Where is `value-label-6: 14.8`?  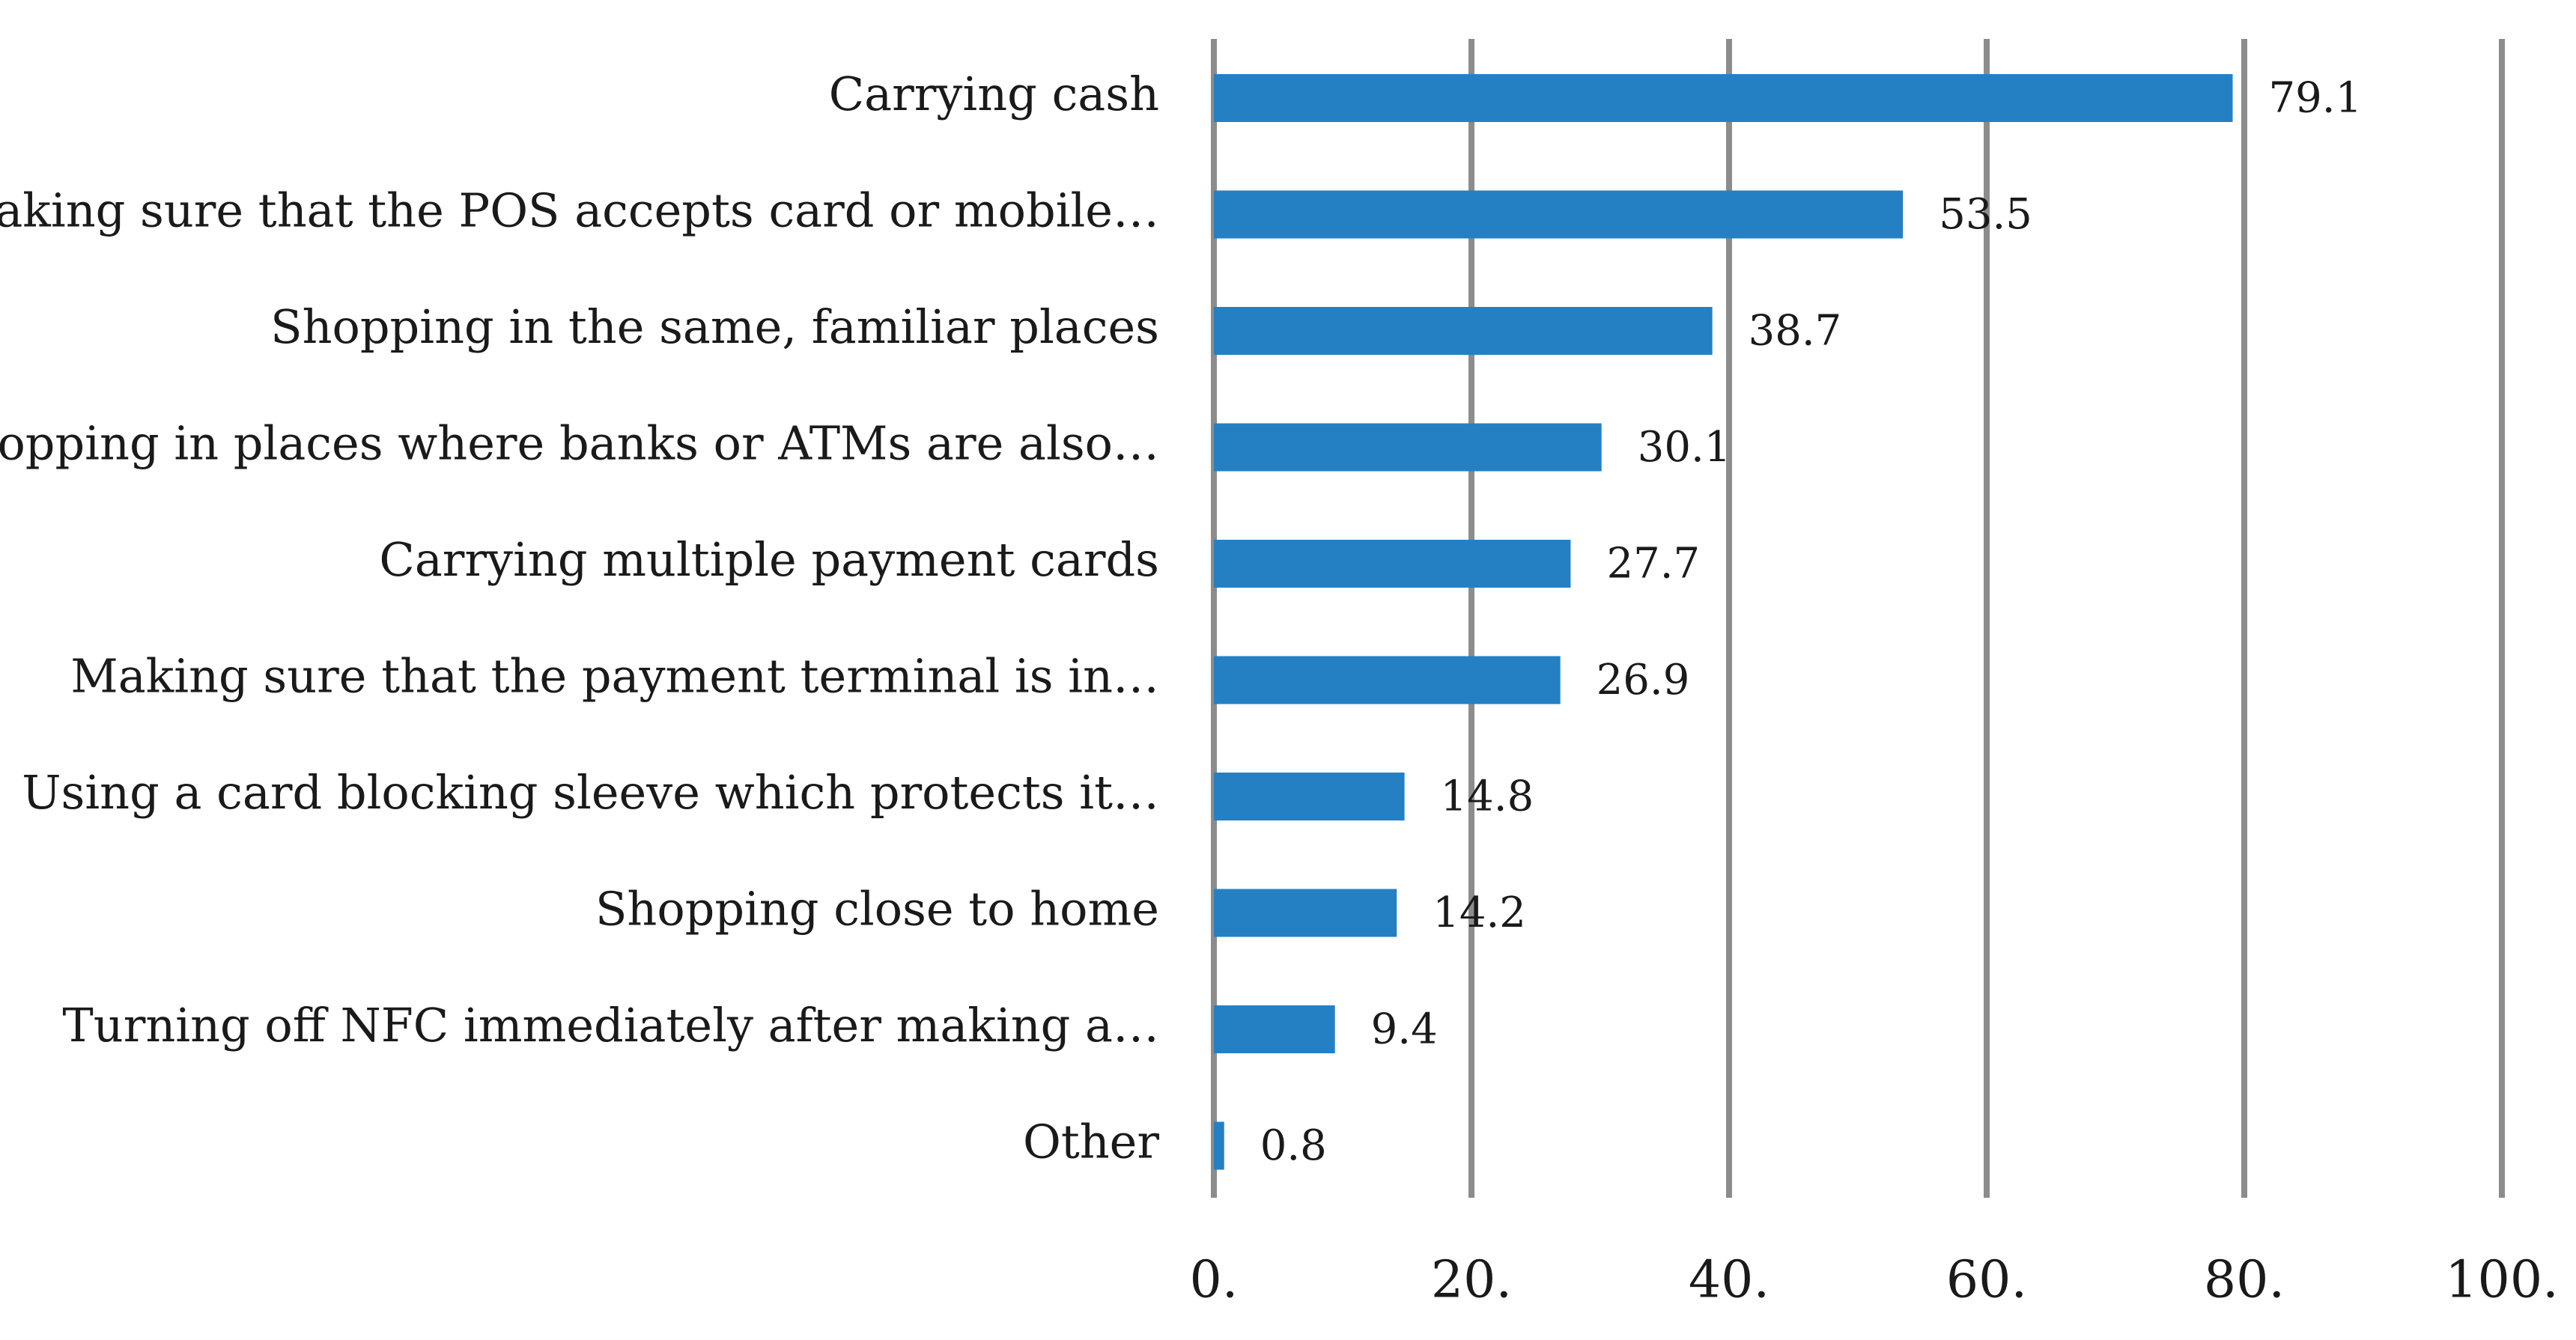
value-label-6: 14.8 is located at coordinates (1487, 797).